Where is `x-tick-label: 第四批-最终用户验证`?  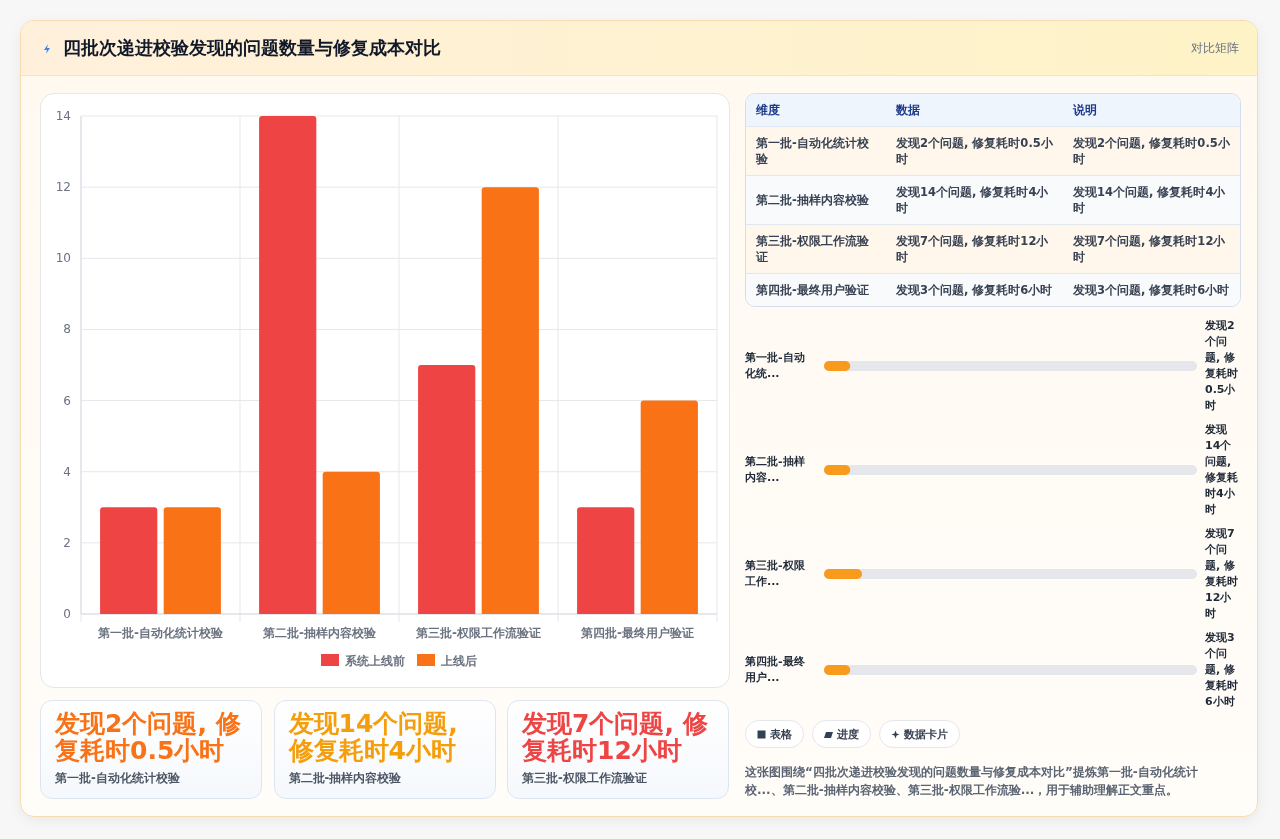 x-tick-label: 第四批-最终用户验证 is located at coordinates (637, 633).